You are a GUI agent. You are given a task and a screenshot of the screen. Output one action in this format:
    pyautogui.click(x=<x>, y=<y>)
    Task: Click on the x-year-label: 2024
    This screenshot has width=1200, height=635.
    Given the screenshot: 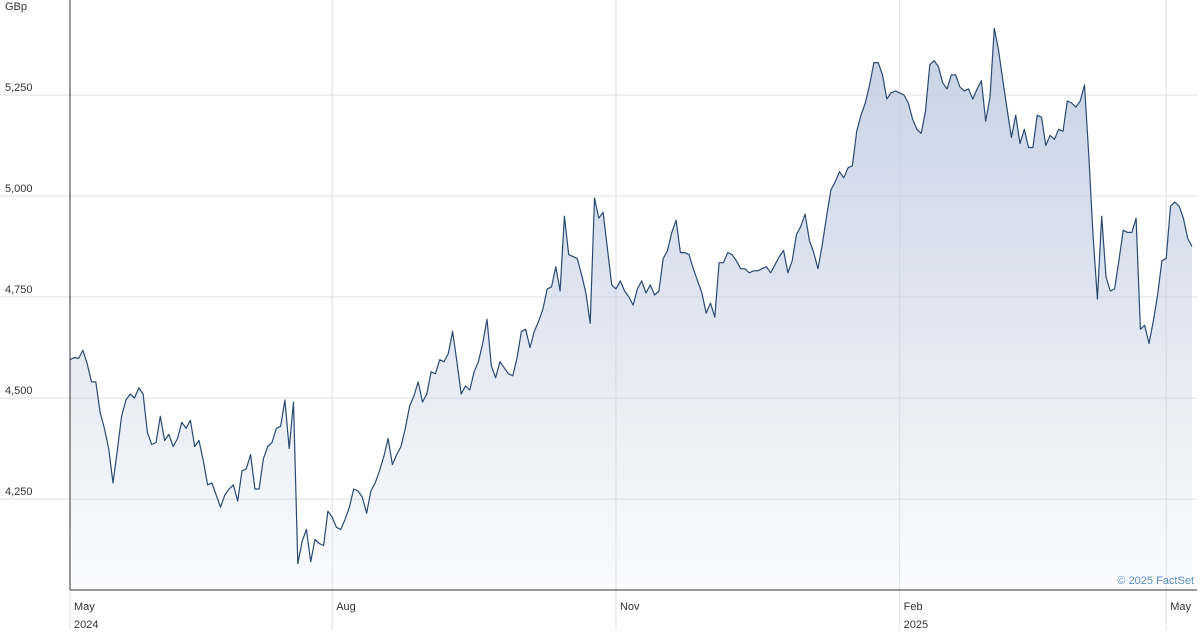 What is the action you would take?
    pyautogui.click(x=86, y=624)
    